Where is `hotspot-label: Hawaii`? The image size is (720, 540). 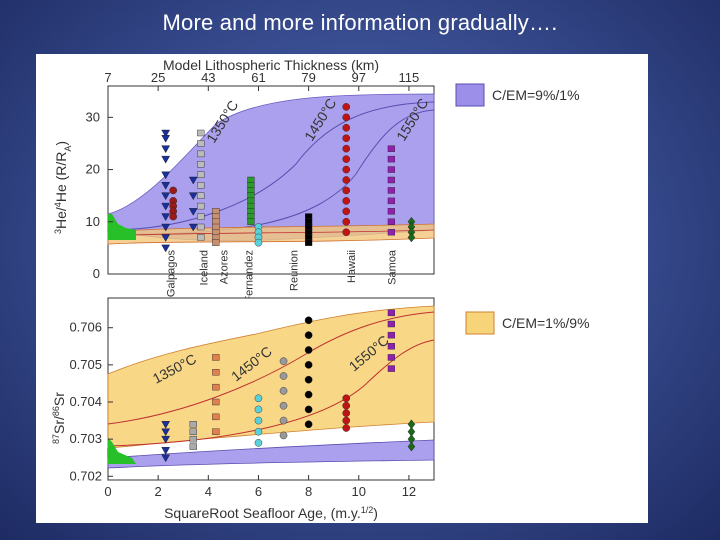 hotspot-label: Hawaii is located at coordinates (352, 266).